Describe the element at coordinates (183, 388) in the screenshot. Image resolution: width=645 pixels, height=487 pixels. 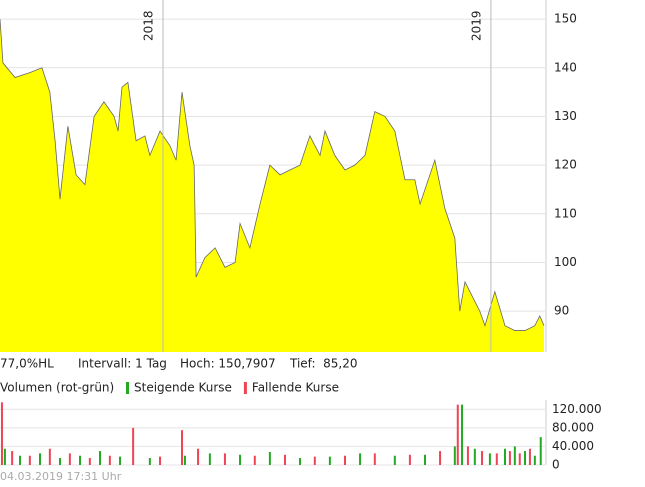
I see `legend-label: Steigende Kurse` at that location.